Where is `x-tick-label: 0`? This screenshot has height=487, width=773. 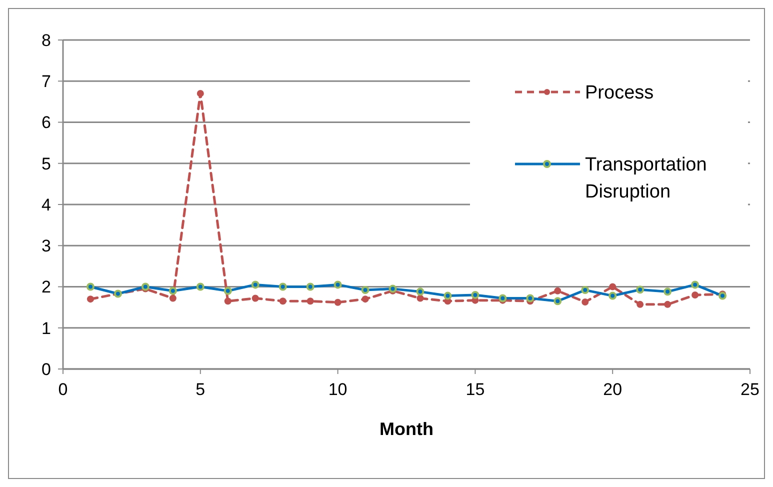
x-tick-label: 0 is located at coordinates (63, 389).